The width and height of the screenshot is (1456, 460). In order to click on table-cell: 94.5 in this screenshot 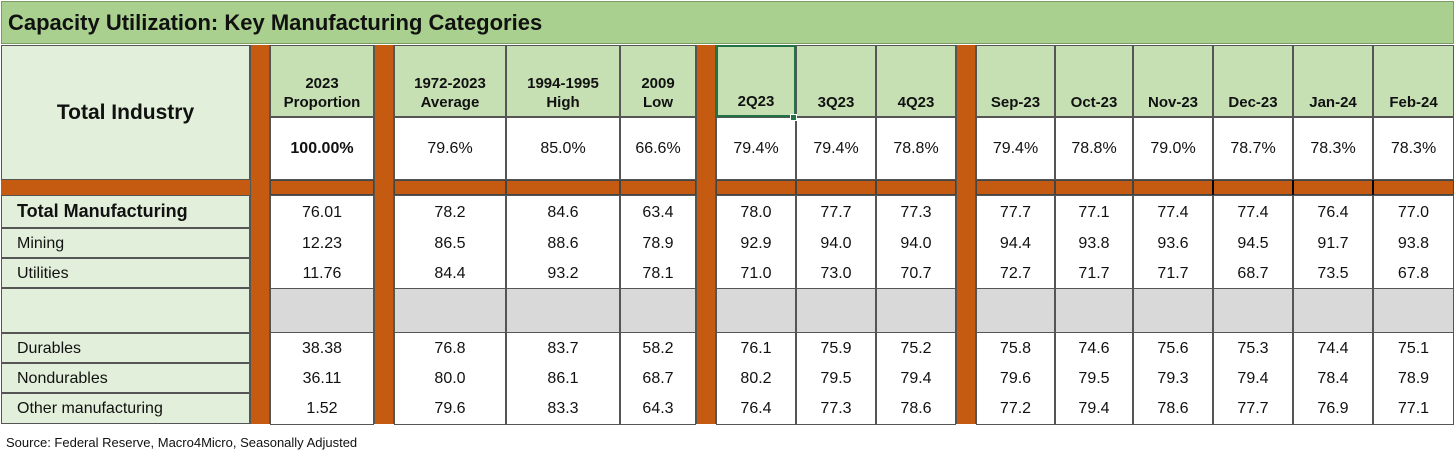, I will do `click(1253, 243)`.